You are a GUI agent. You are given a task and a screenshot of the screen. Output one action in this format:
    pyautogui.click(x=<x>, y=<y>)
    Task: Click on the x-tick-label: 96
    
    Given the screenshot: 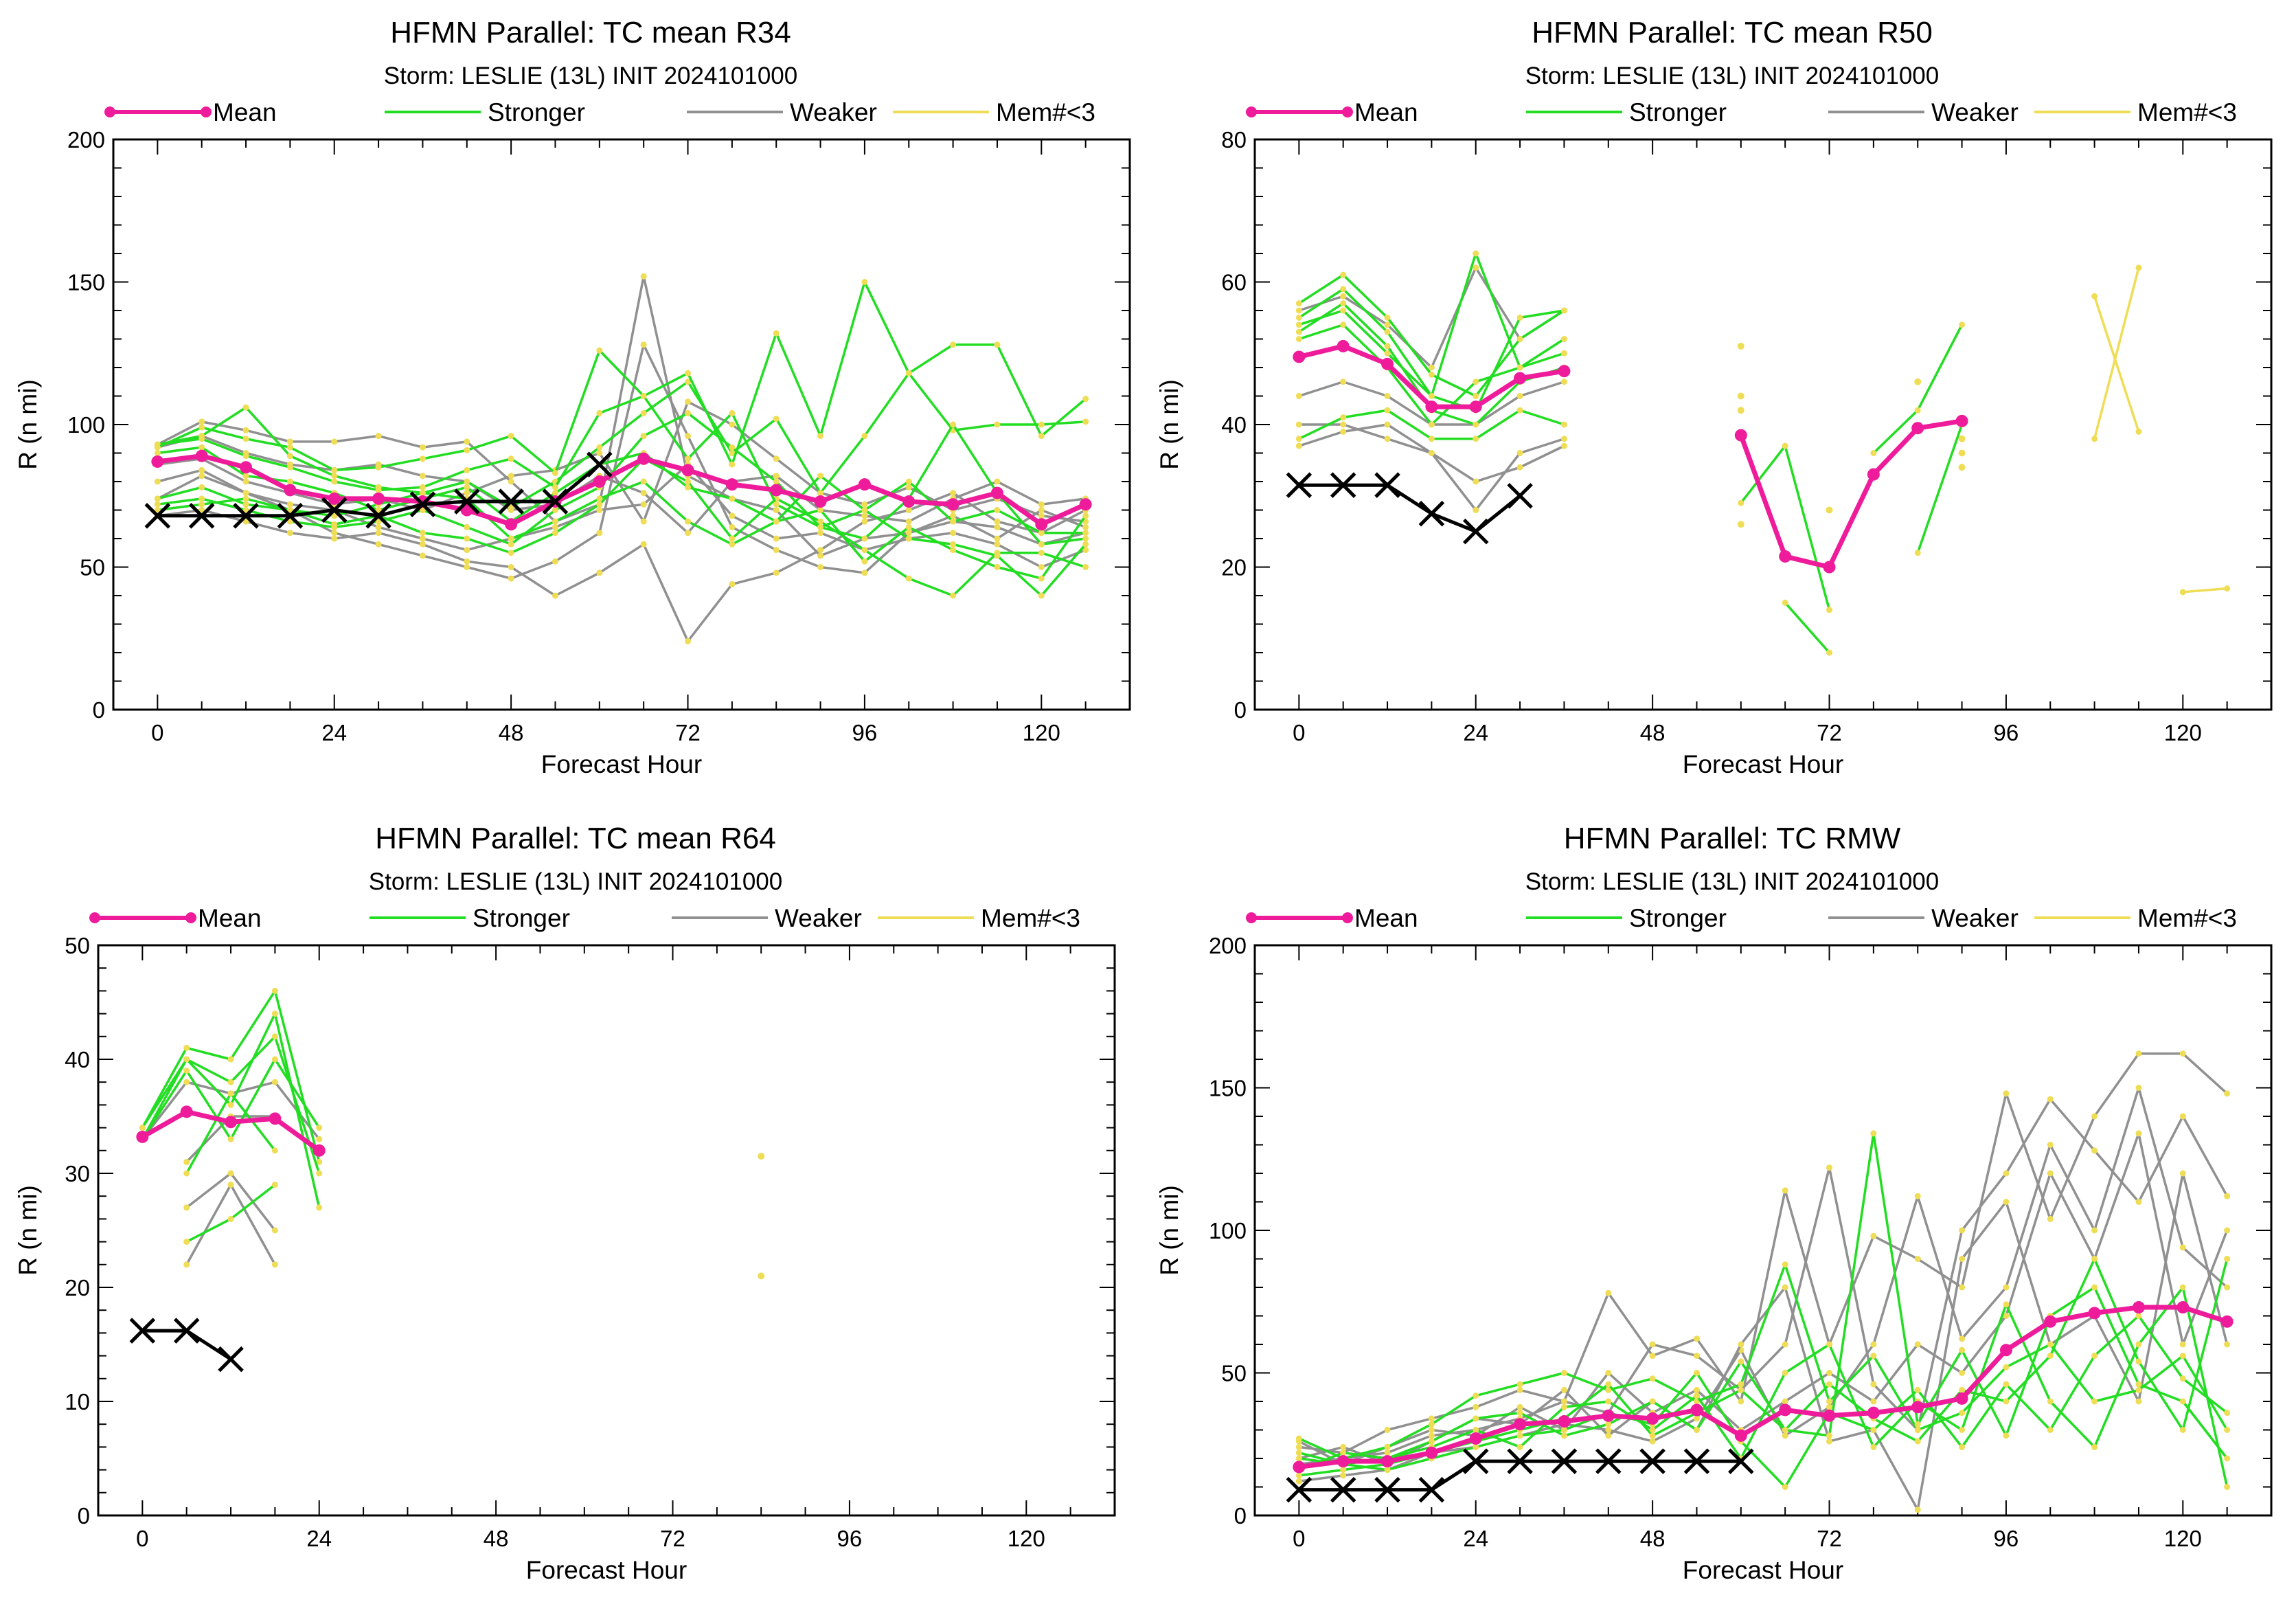 What is the action you would take?
    pyautogui.click(x=2006, y=732)
    